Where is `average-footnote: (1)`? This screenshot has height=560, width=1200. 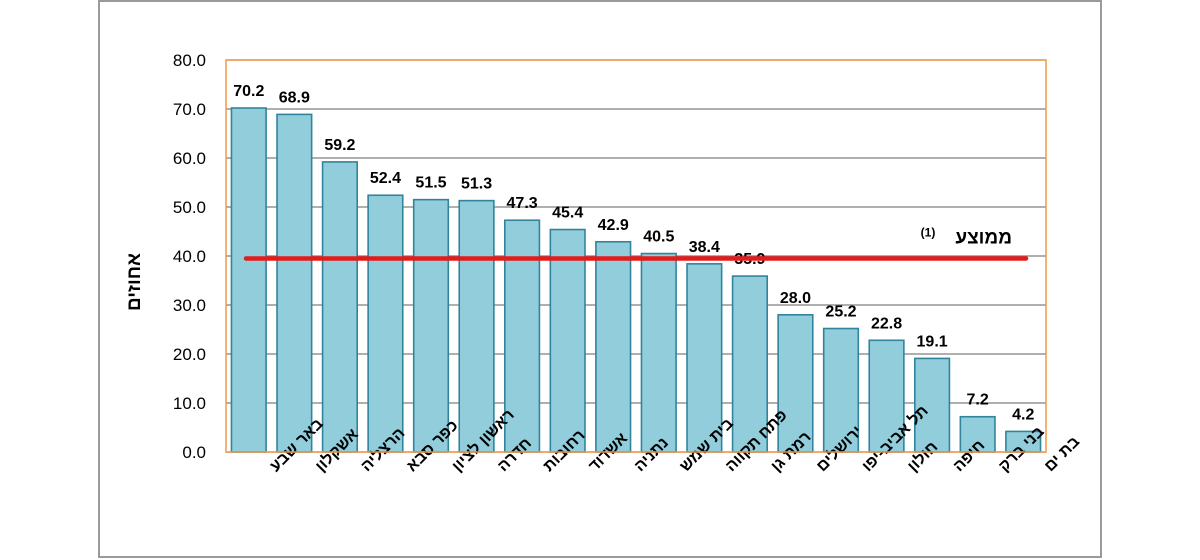 average-footnote: (1) is located at coordinates (928, 232).